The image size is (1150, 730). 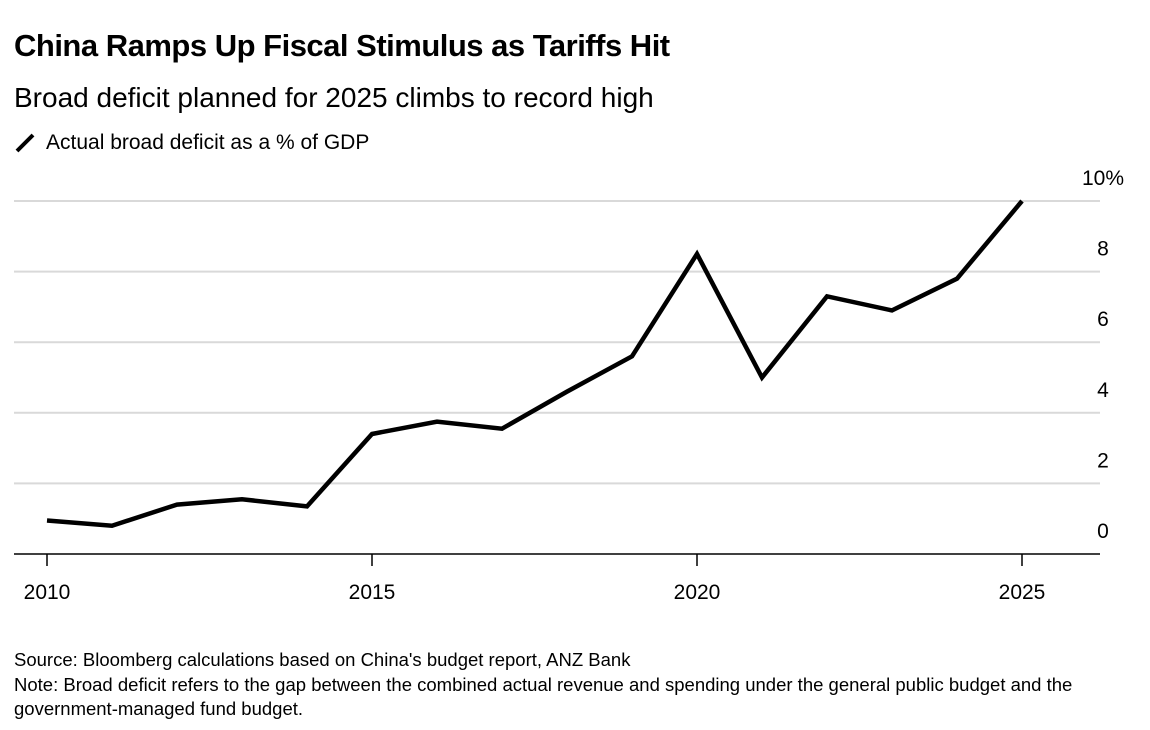 What do you see at coordinates (1022, 592) in the screenshot?
I see `x-tick-label: 2025` at bounding box center [1022, 592].